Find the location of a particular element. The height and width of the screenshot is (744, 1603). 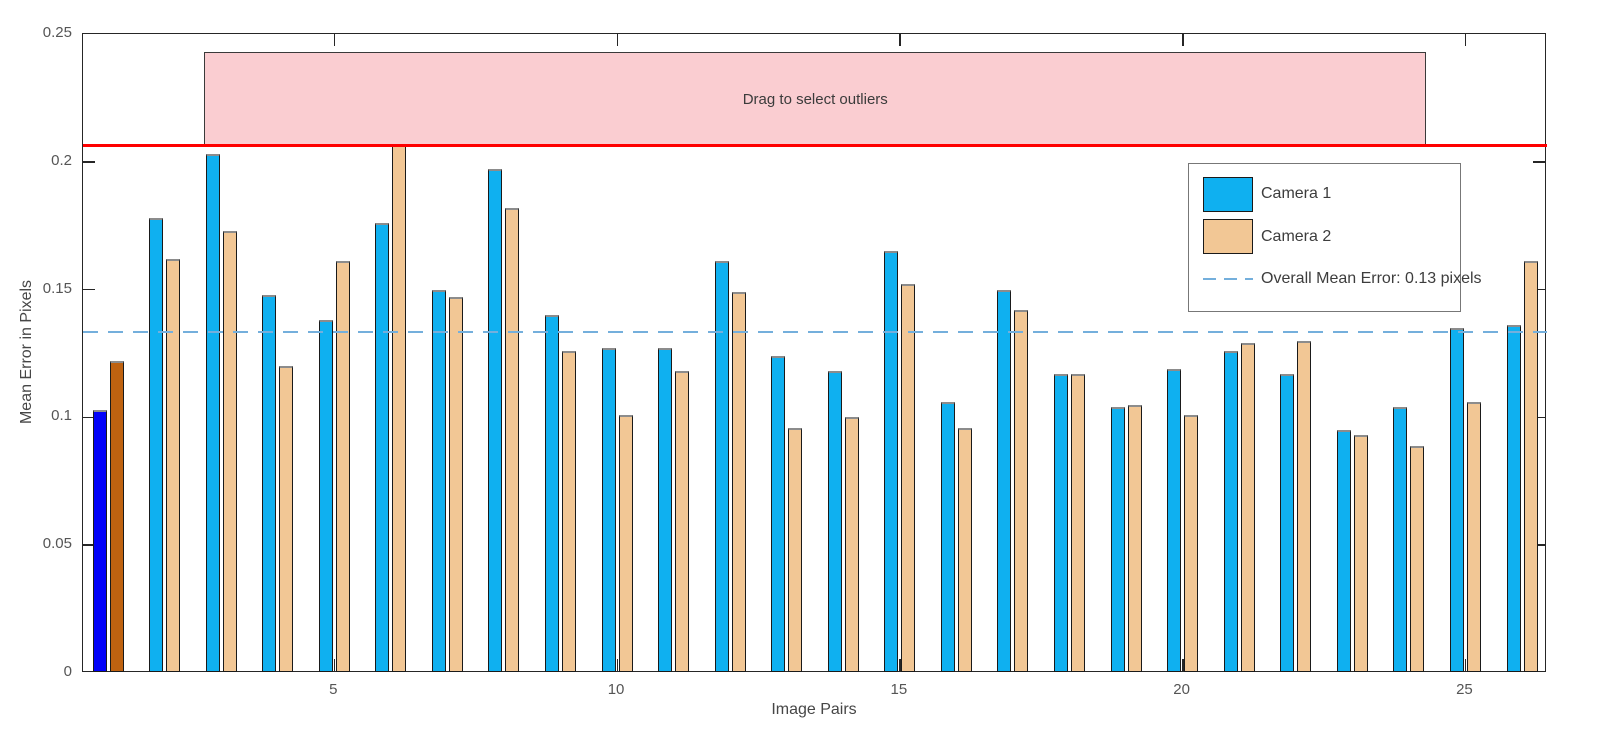

y-tick-left-0.15 is located at coordinates (89, 289).